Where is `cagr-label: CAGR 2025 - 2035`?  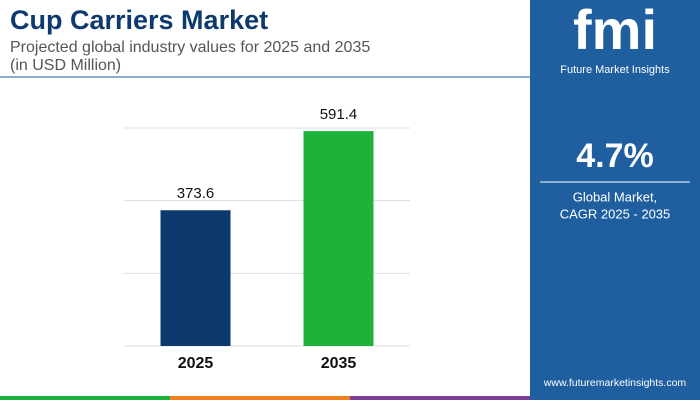
cagr-label: CAGR 2025 - 2035 is located at coordinates (615, 213).